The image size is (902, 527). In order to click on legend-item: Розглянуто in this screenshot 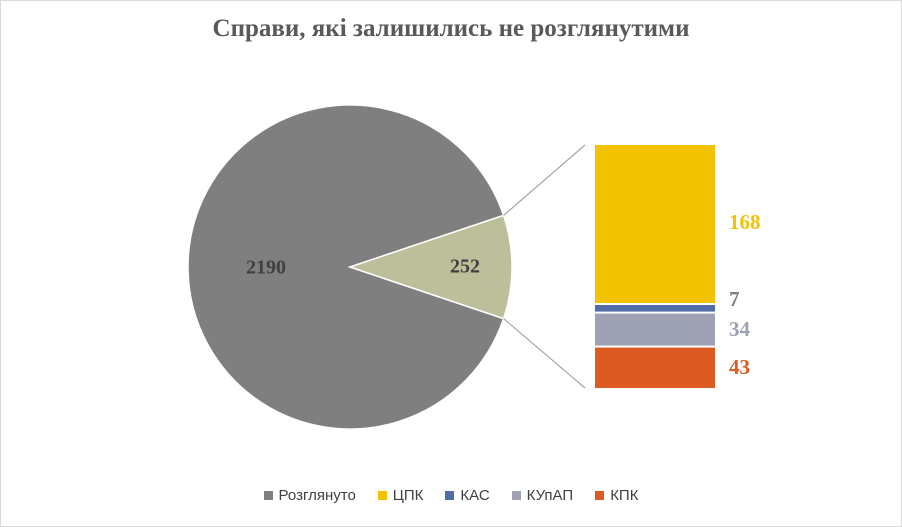, I will do `click(309, 495)`.